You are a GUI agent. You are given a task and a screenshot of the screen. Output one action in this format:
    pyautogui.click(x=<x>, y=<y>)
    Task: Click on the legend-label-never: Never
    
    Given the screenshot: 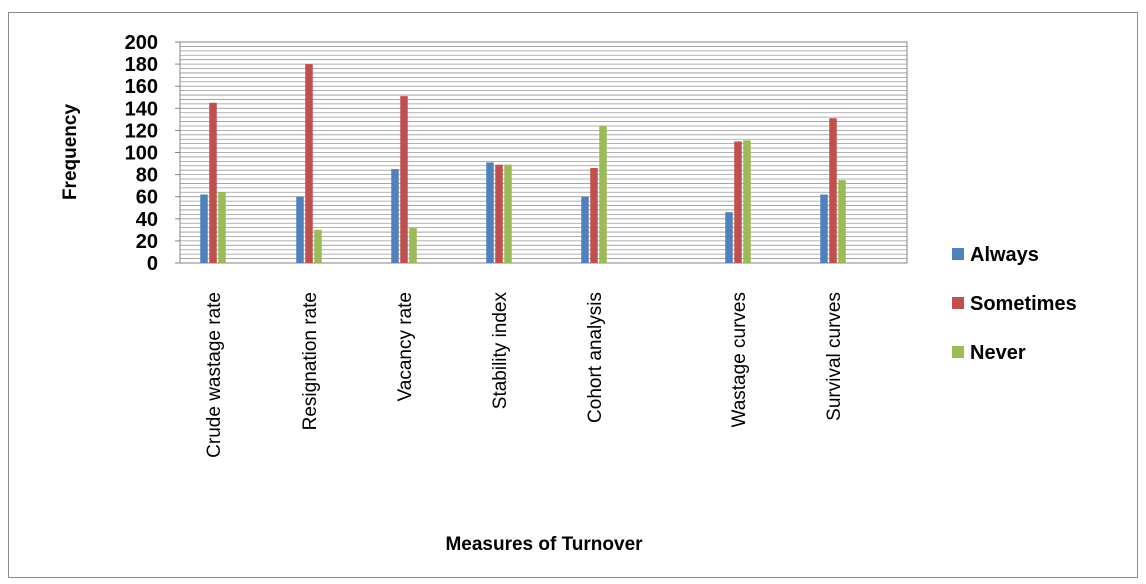 What is the action you would take?
    pyautogui.click(x=998, y=353)
    